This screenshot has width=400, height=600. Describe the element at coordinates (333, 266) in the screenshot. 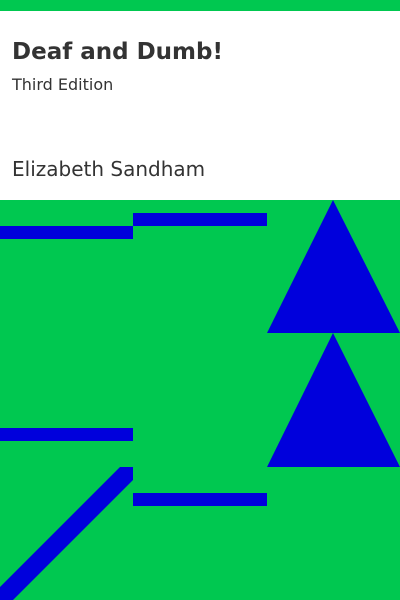

I see `triangle-upper` at that location.